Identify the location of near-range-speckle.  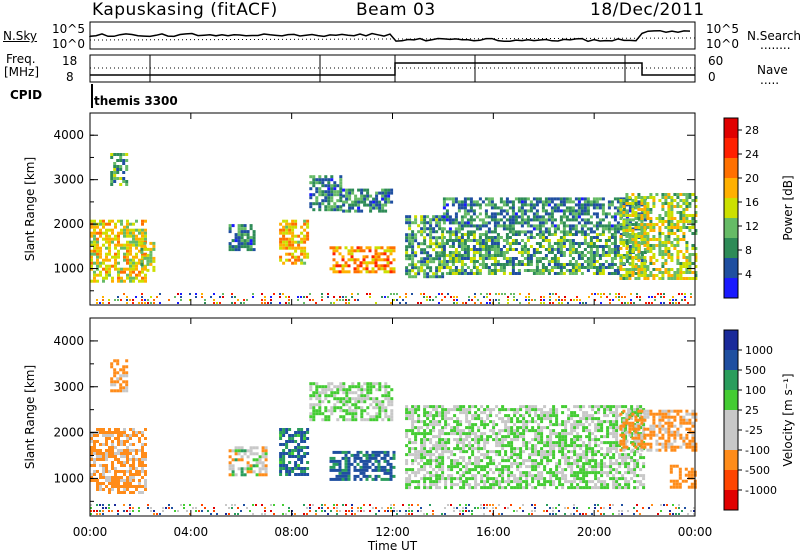
(394, 298).